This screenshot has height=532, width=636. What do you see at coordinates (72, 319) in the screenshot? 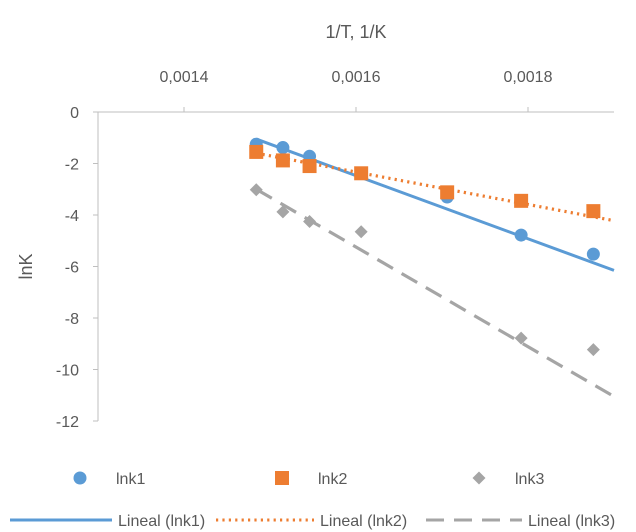
I see `y-tick-label: -8` at bounding box center [72, 319].